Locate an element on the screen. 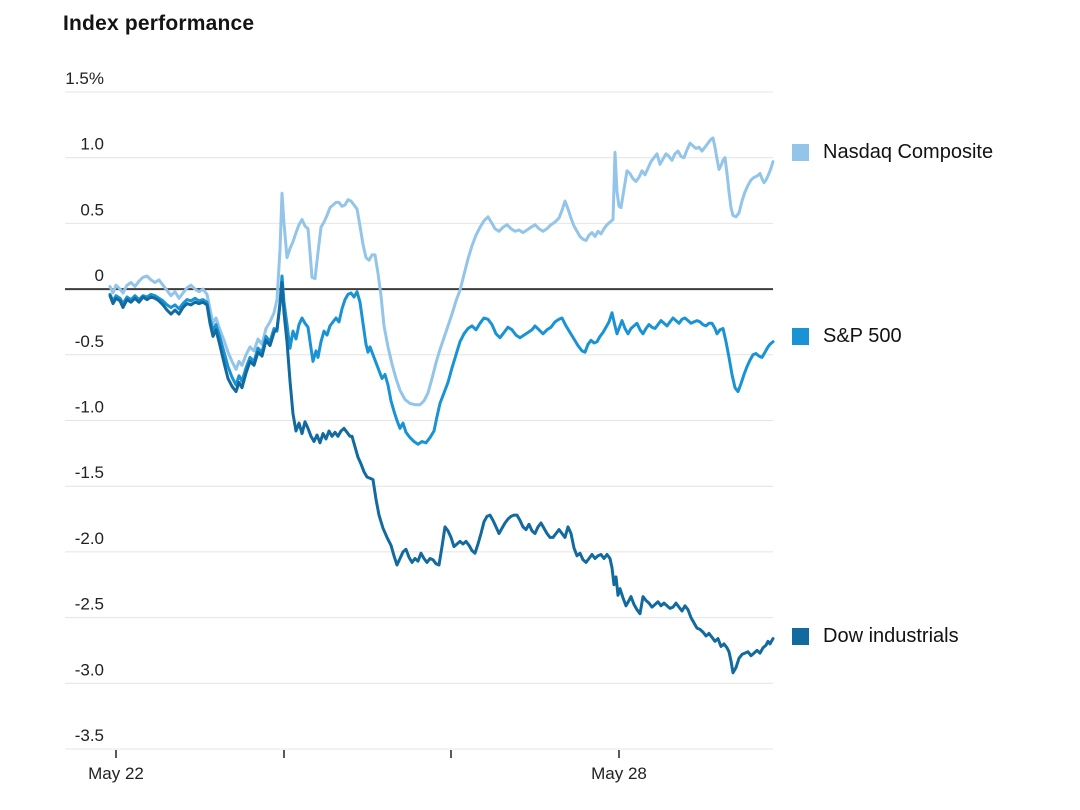 The image size is (1080, 810). y-axis-tick-label: -1.5 is located at coordinates (89, 472).